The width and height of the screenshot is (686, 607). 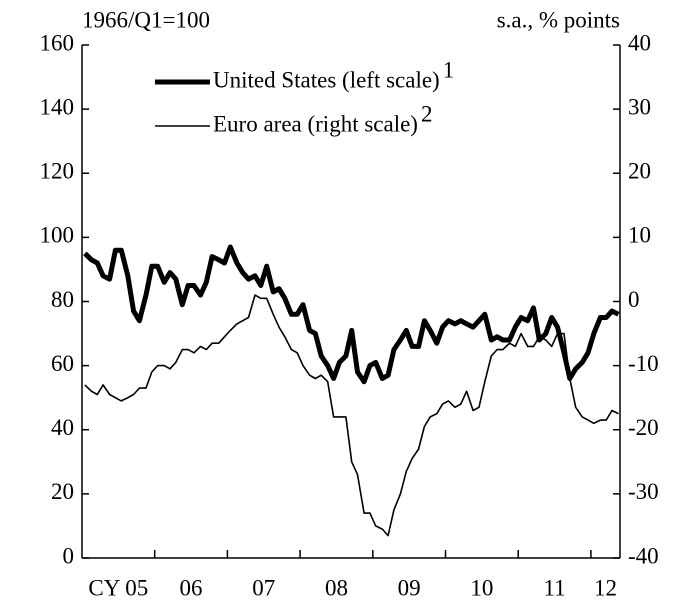 What do you see at coordinates (643, 491) in the screenshot?
I see `y2-tick-label: -30` at bounding box center [643, 491].